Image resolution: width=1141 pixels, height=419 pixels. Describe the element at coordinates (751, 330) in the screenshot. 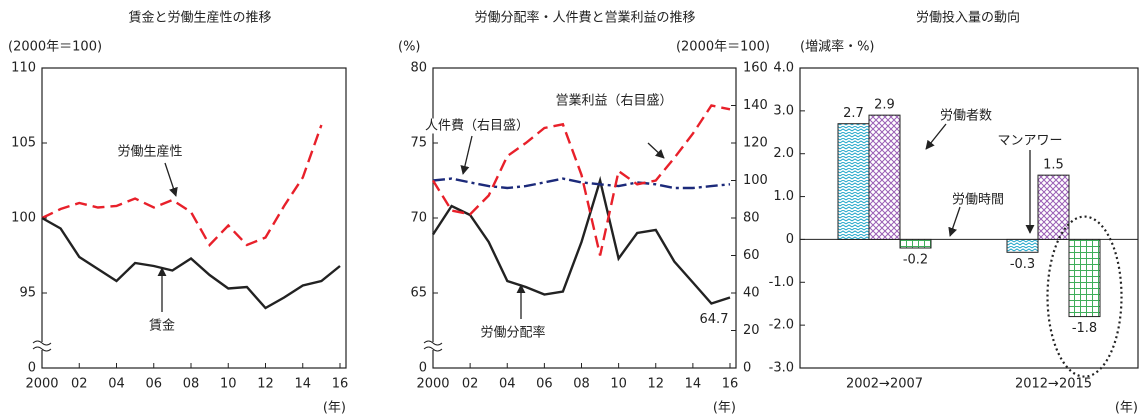

I see `y2-tick-label: 20` at that location.